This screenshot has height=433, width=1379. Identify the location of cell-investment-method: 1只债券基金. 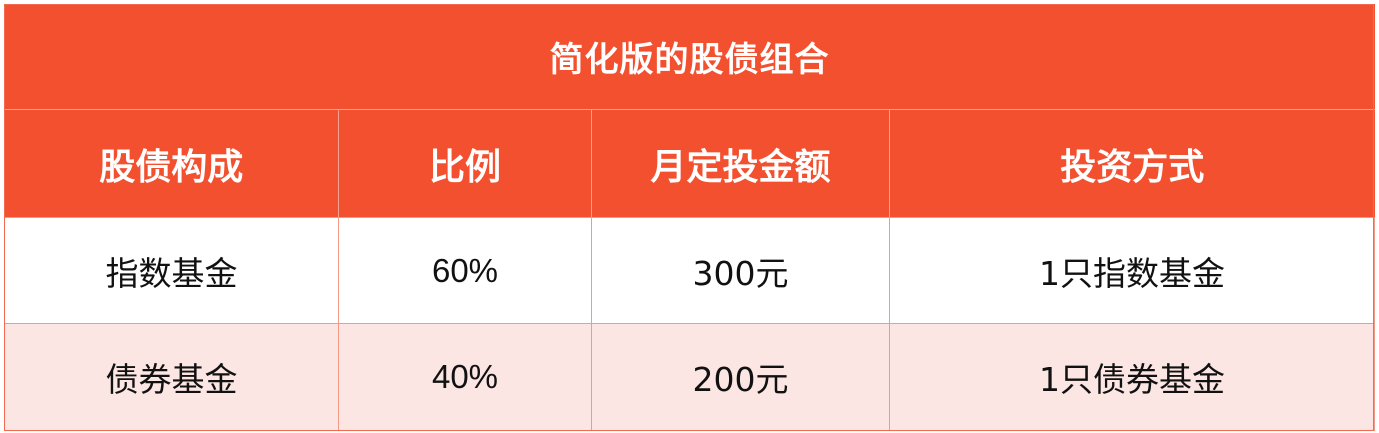
(1132, 377).